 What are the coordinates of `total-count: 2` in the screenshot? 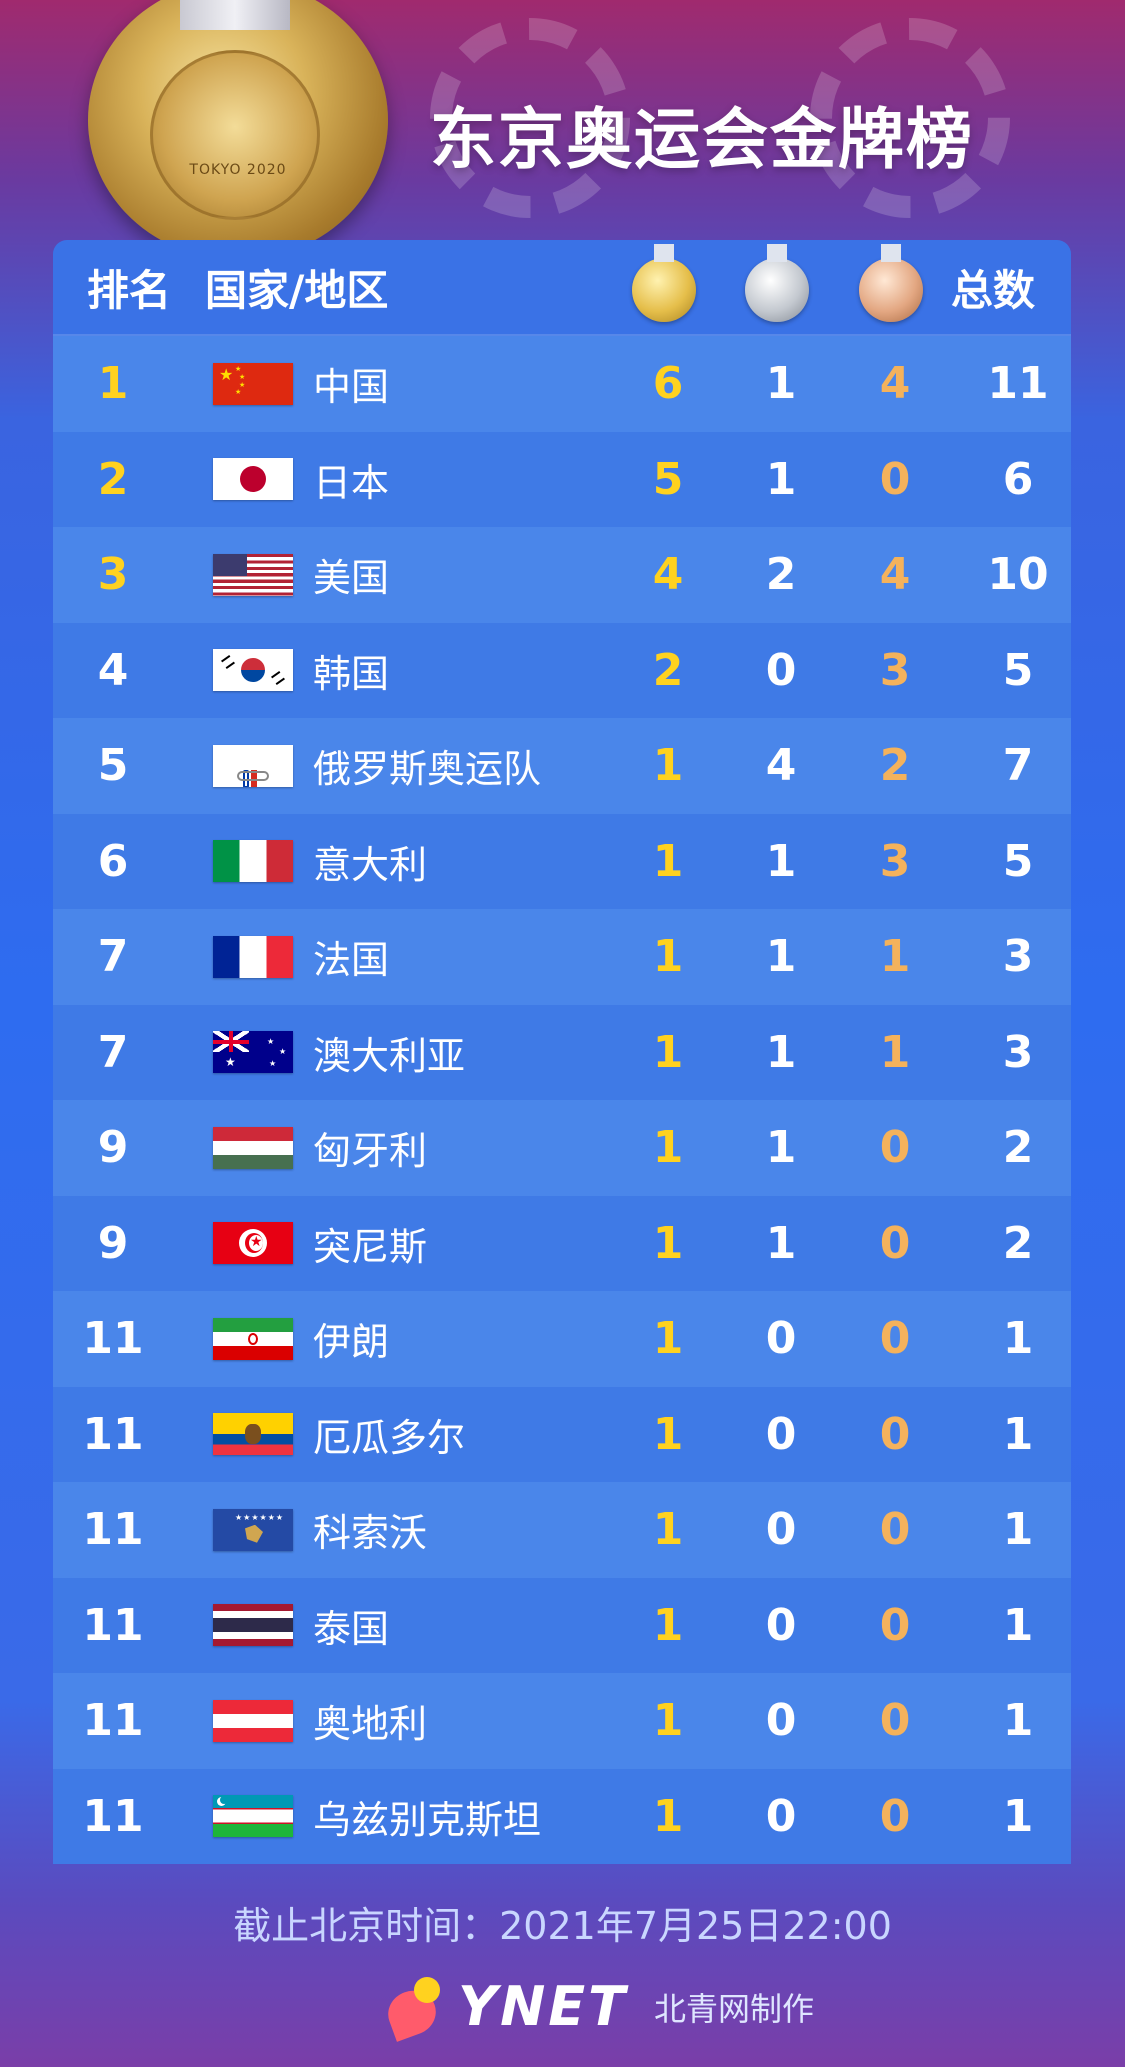 It's located at (1018, 1243).